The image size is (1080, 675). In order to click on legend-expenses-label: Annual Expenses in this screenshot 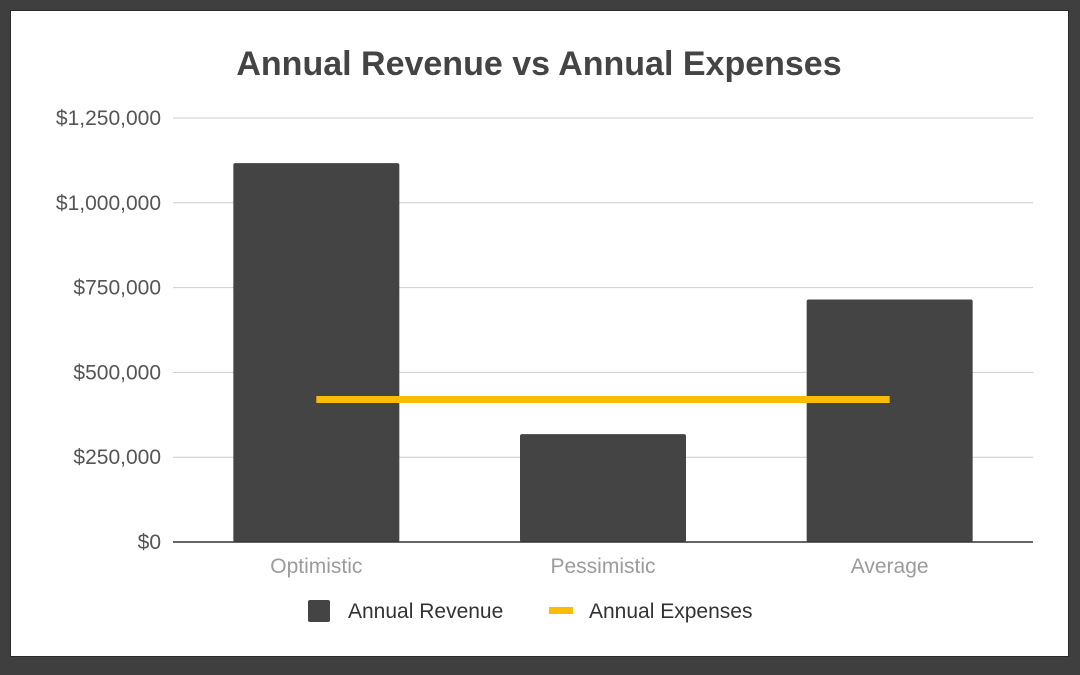, I will do `click(670, 611)`.